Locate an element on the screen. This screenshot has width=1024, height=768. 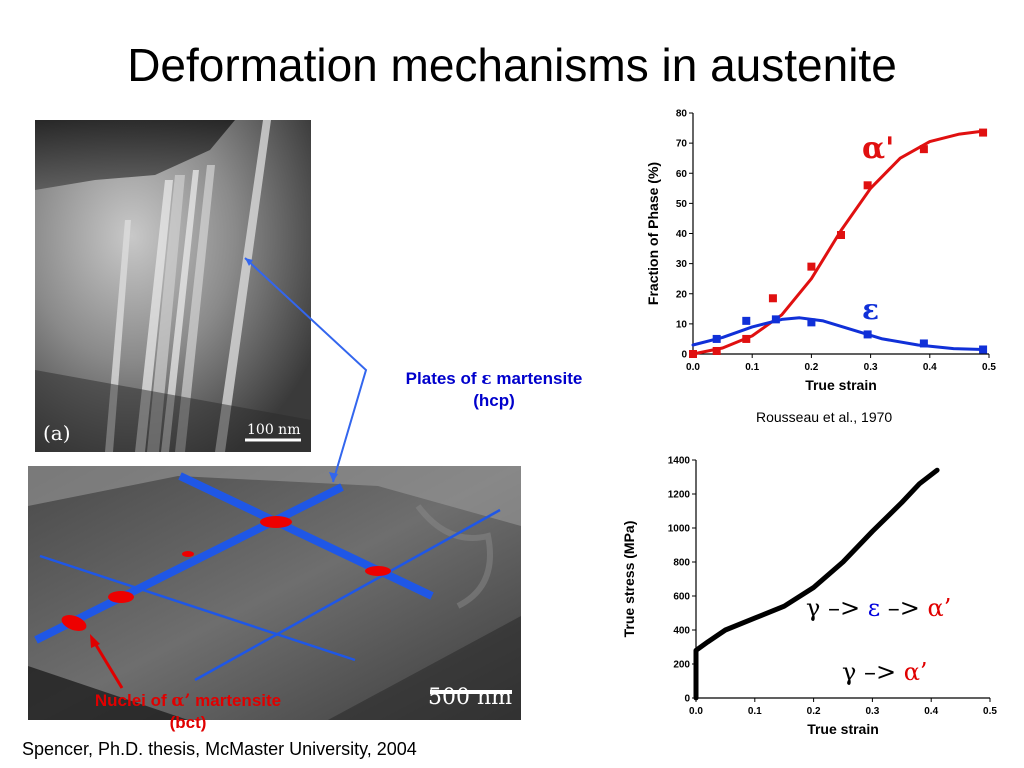
y-tick-label: 1400 is located at coordinates (679, 461).